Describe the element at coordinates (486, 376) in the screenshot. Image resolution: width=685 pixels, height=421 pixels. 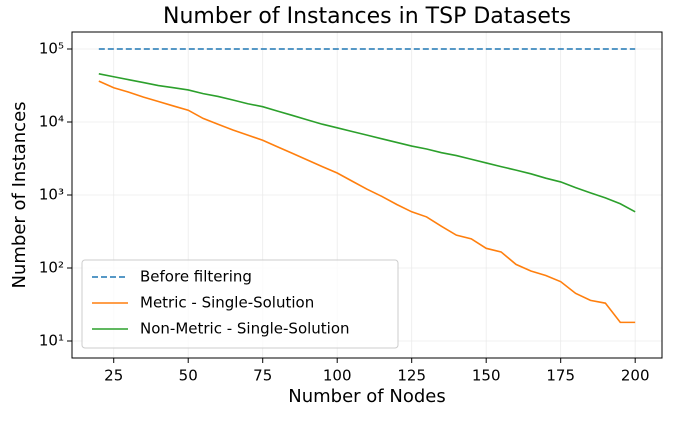
I see `x-tick-label: 150` at that location.